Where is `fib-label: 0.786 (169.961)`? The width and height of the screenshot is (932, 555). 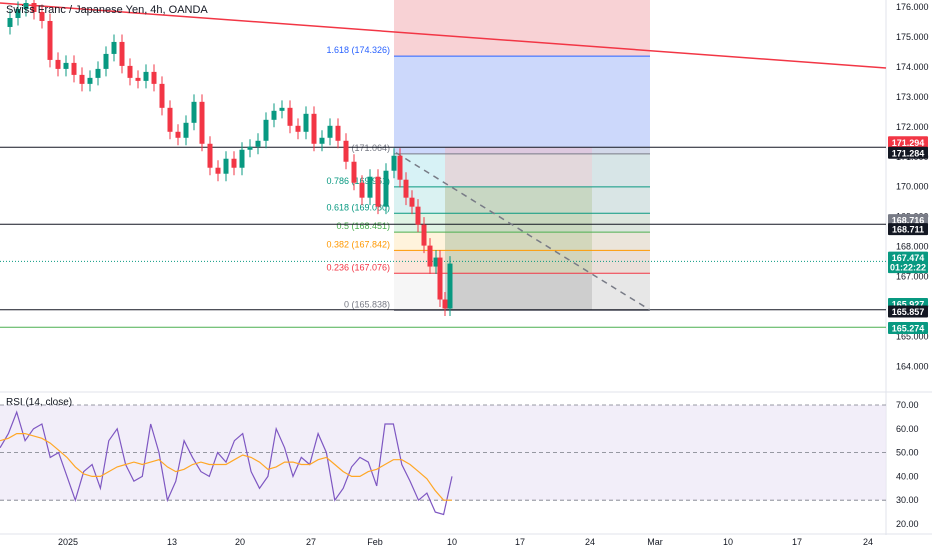
fib-label: 0.786 (169.961) is located at coordinates (358, 181).